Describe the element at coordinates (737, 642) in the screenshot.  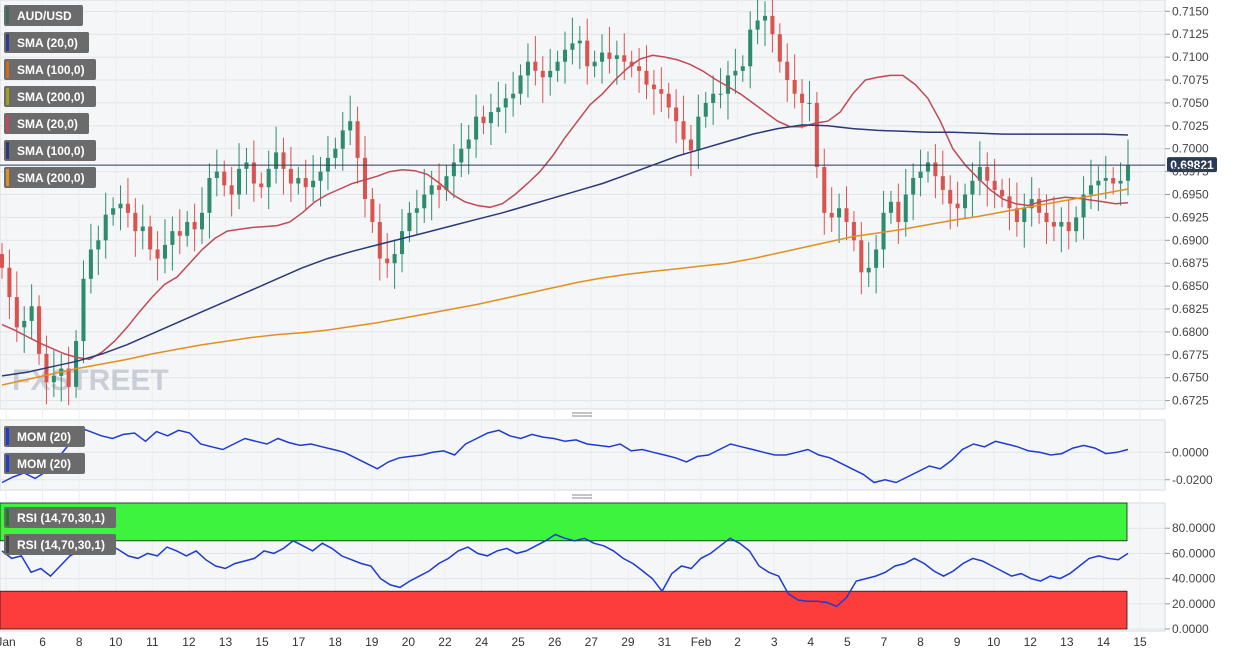
I see `x-tick-label: 2` at that location.